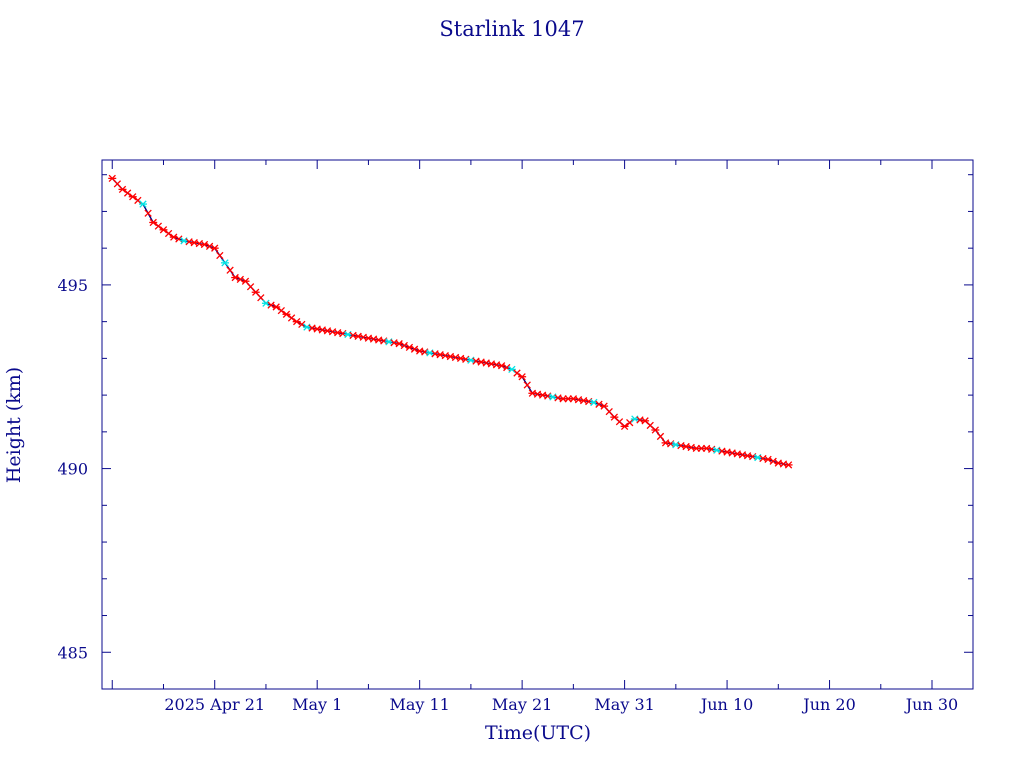  Describe the element at coordinates (419, 704) in the screenshot. I see `x-tick-label: May 11` at that location.